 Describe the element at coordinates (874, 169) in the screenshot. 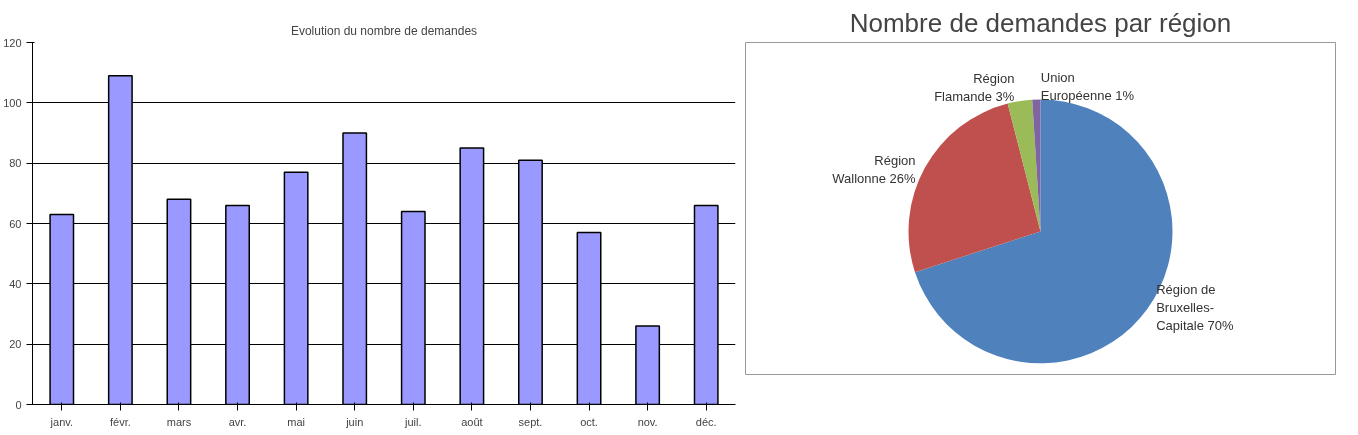

I see `slice-label: Région Wallonne 26%` at that location.